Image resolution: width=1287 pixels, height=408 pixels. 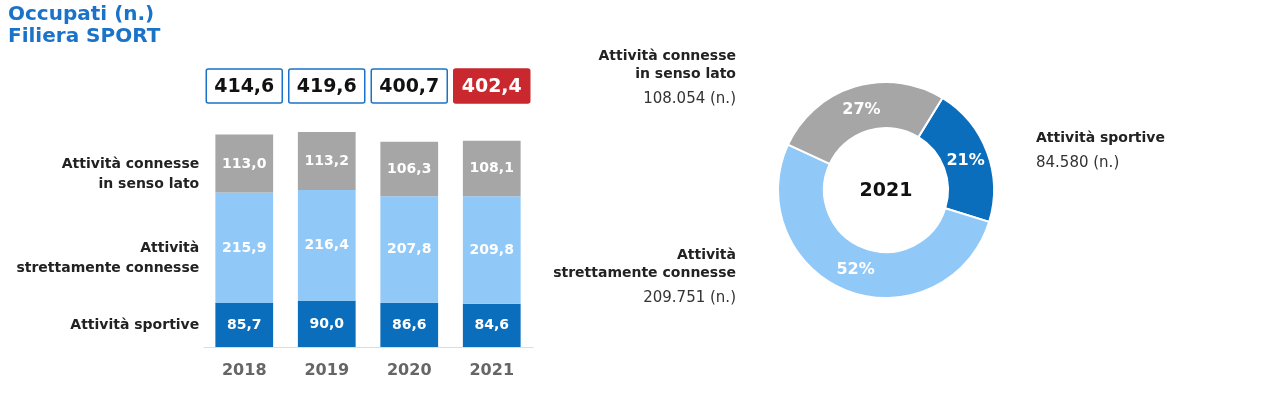 I want to click on slice-label: Attività sportive, so click(x=1100, y=136).